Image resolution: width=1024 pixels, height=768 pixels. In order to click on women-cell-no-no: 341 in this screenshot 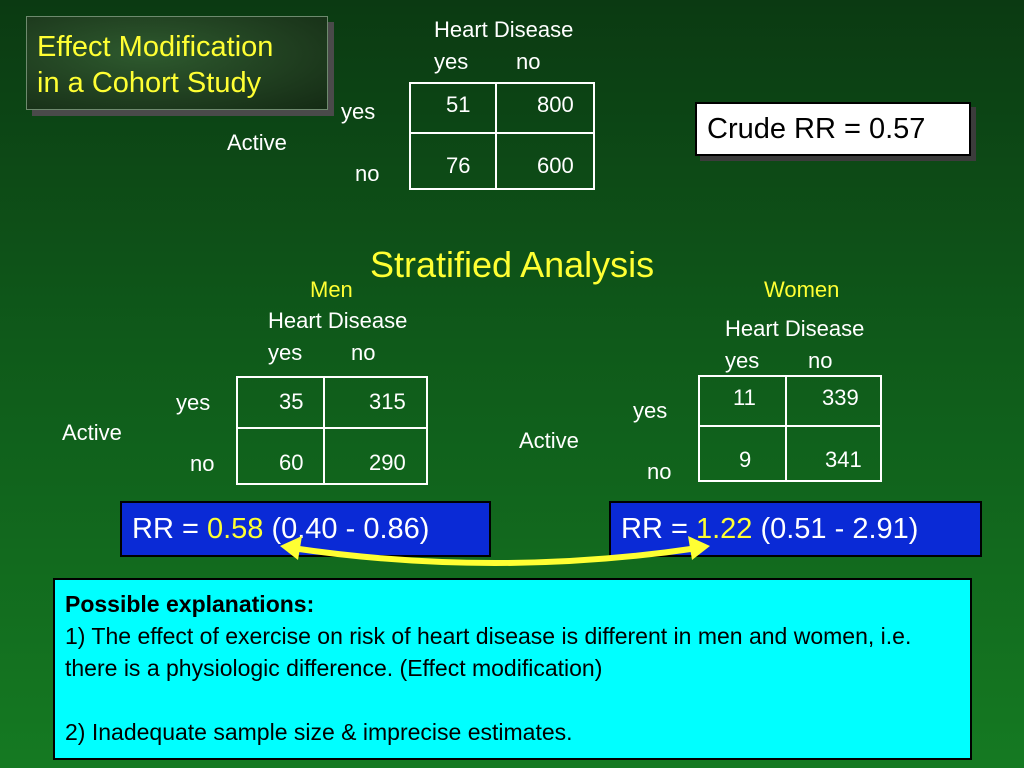, I will do `click(843, 459)`.